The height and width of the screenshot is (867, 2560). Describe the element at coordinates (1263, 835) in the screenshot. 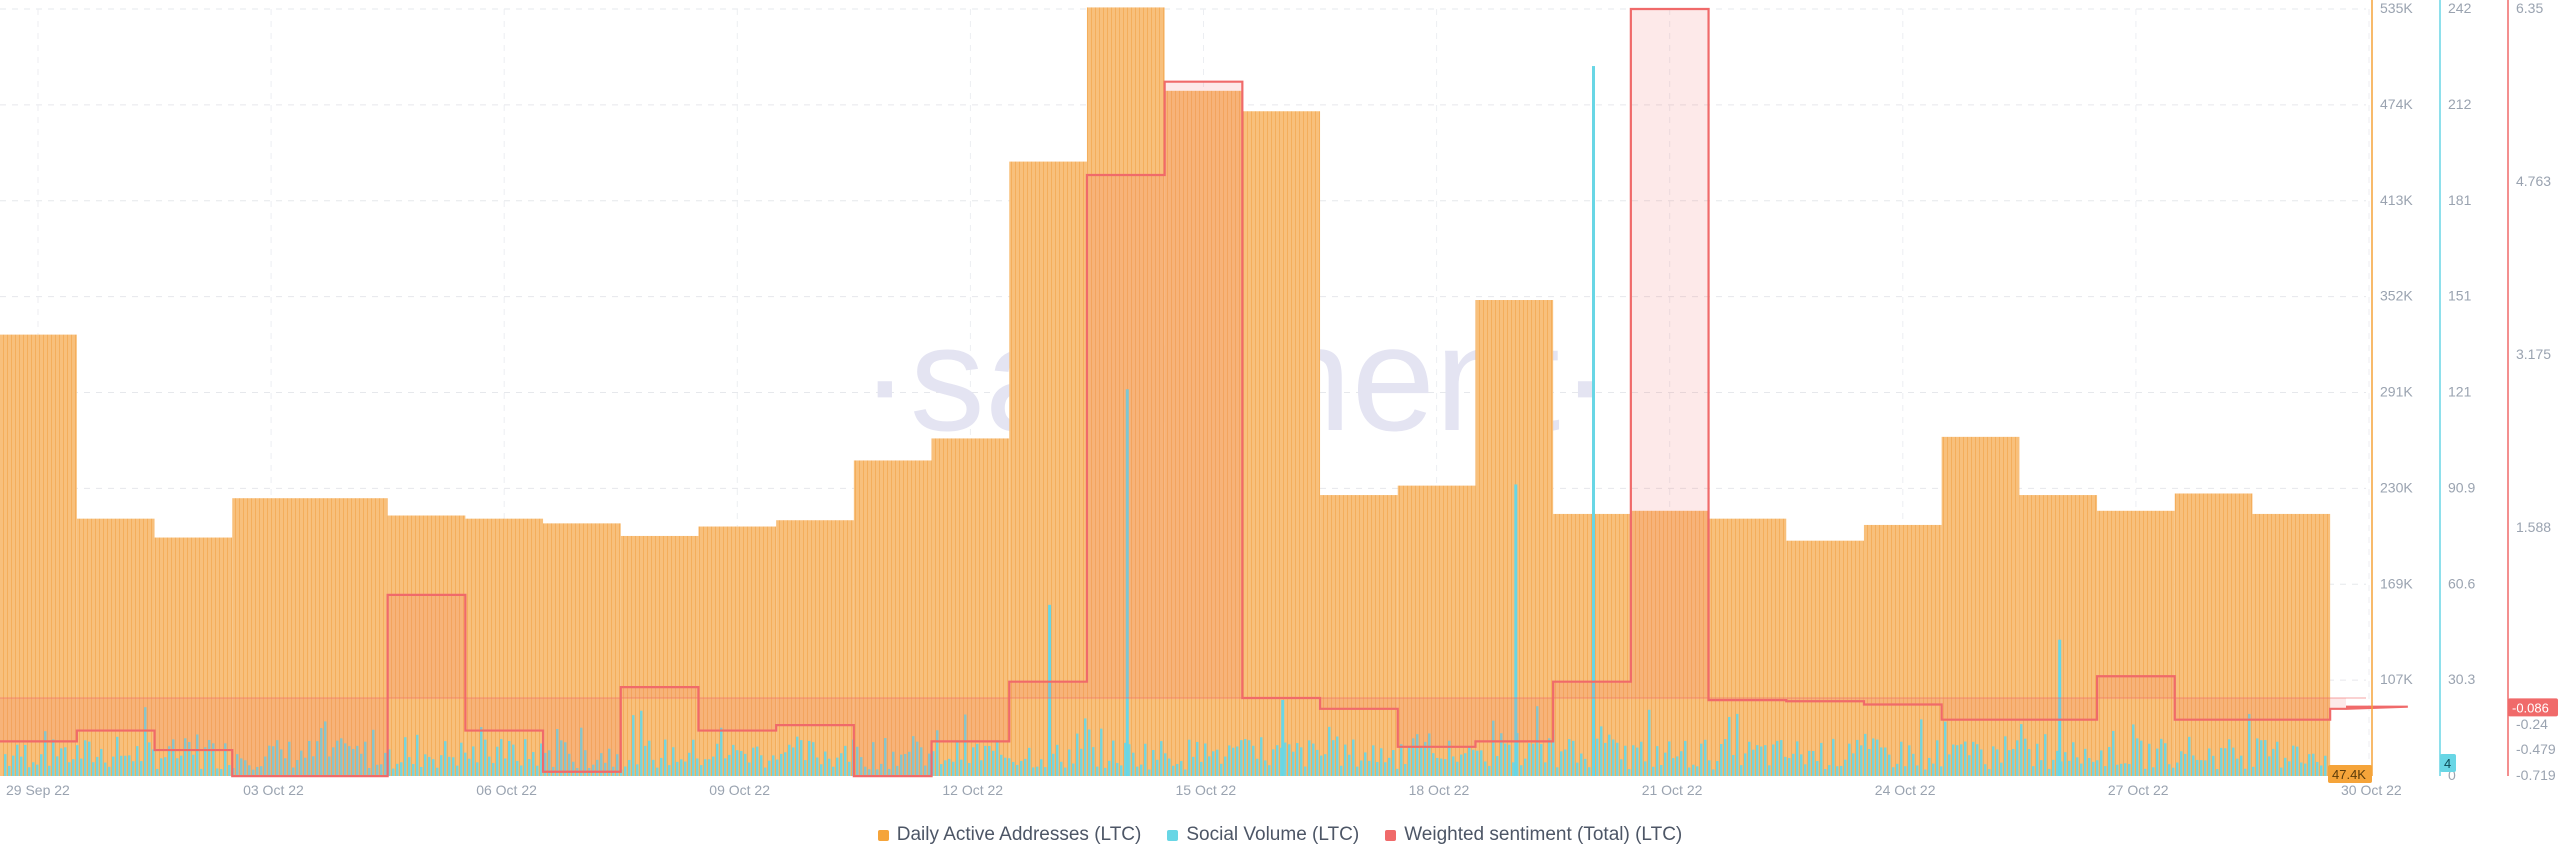

I see `legend-item-social: Social Volume (LTC)` at that location.